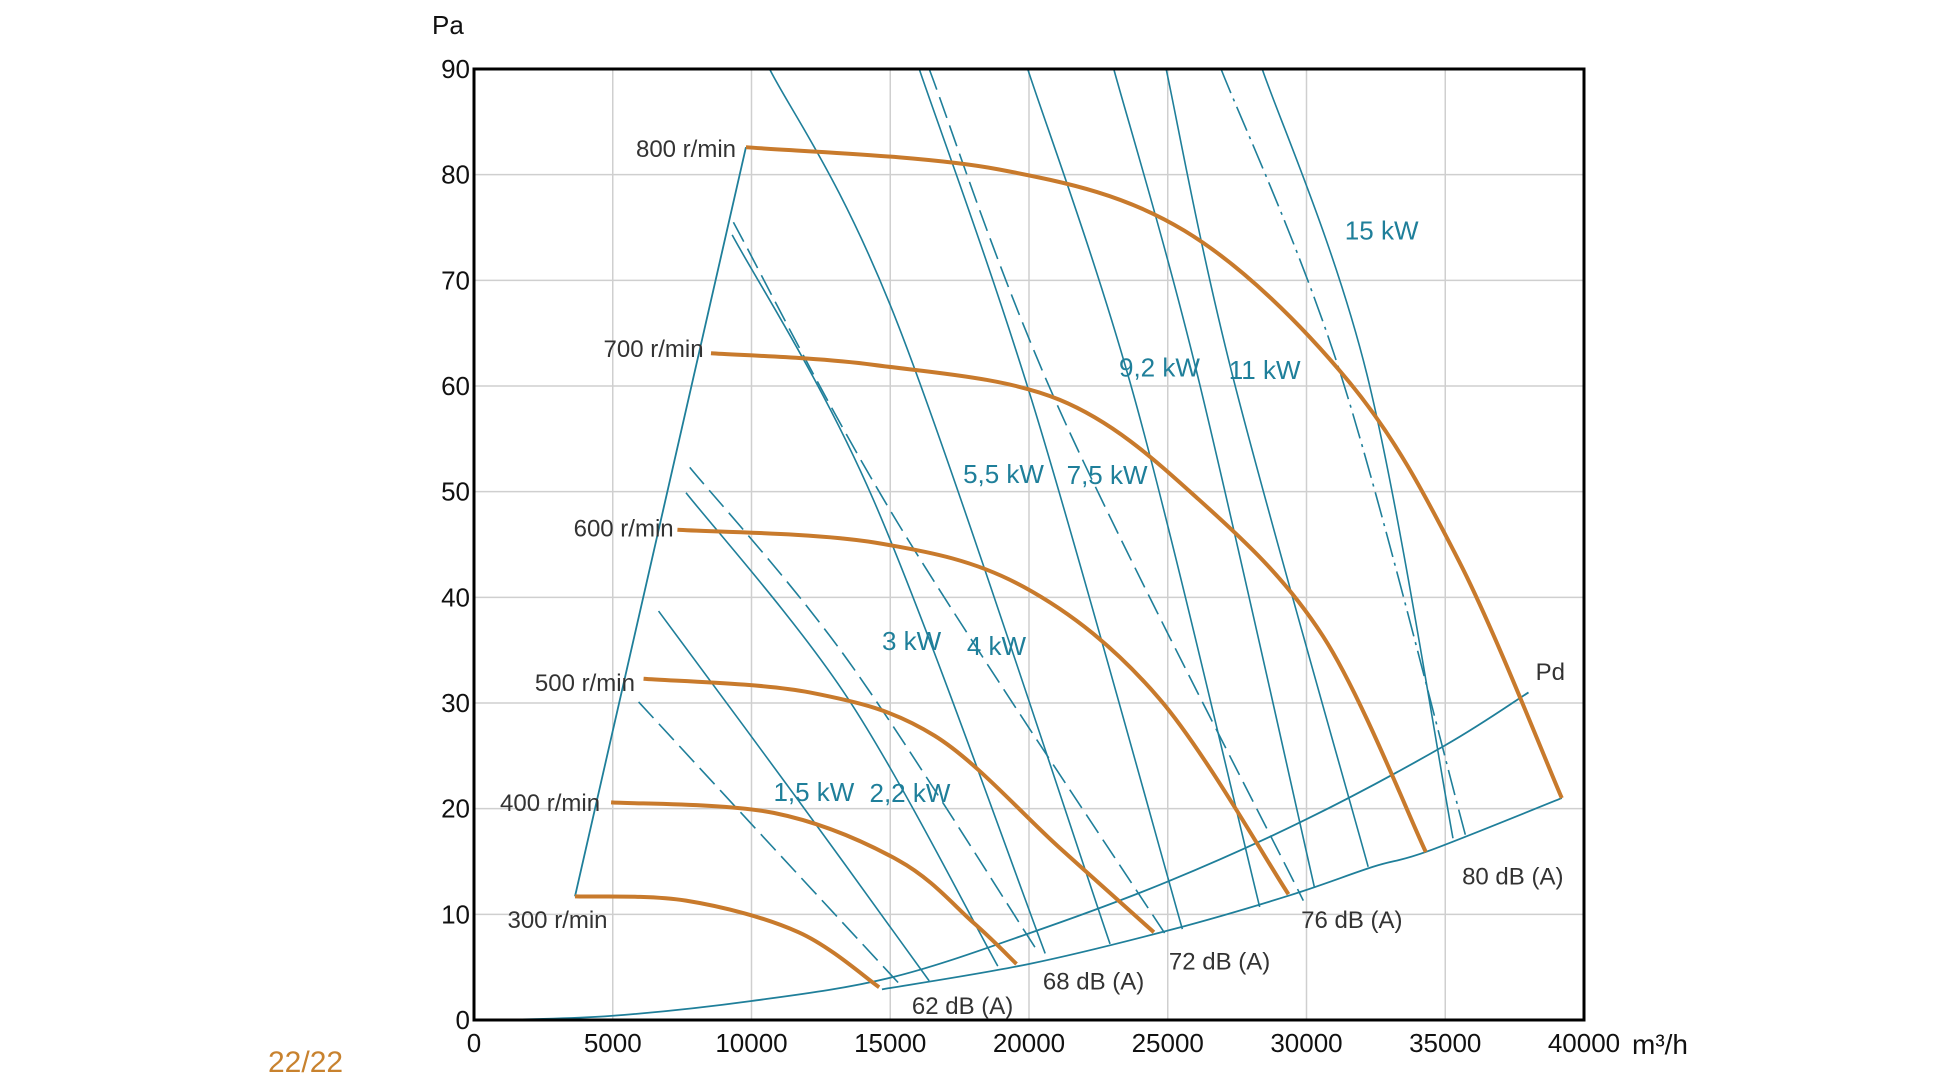 The width and height of the screenshot is (1946, 1086). I want to click on envelope-line, so click(660, 521).